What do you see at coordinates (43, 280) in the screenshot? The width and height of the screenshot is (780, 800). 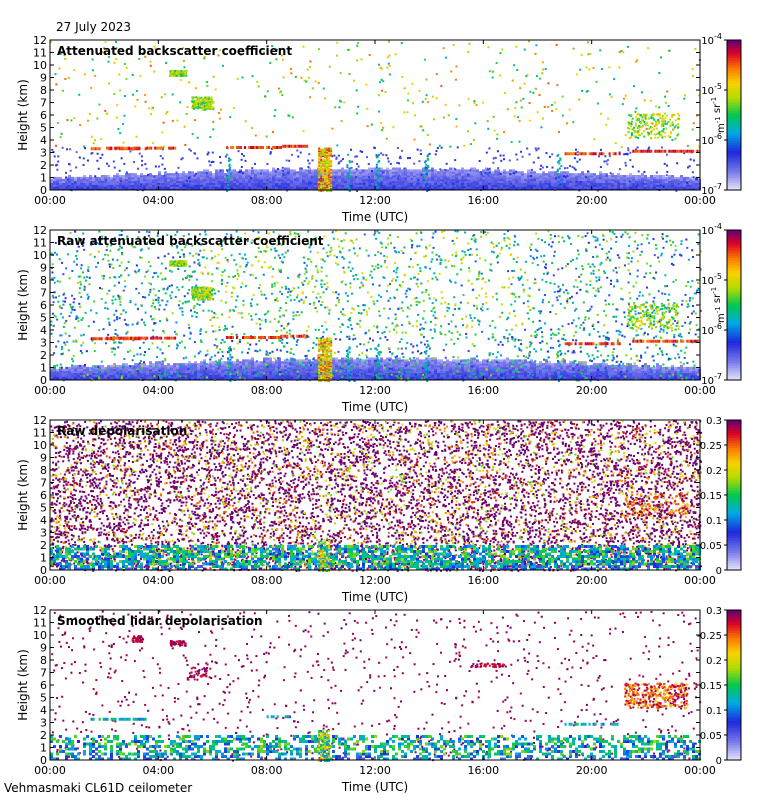 I see `y-tick-label: 8` at bounding box center [43, 280].